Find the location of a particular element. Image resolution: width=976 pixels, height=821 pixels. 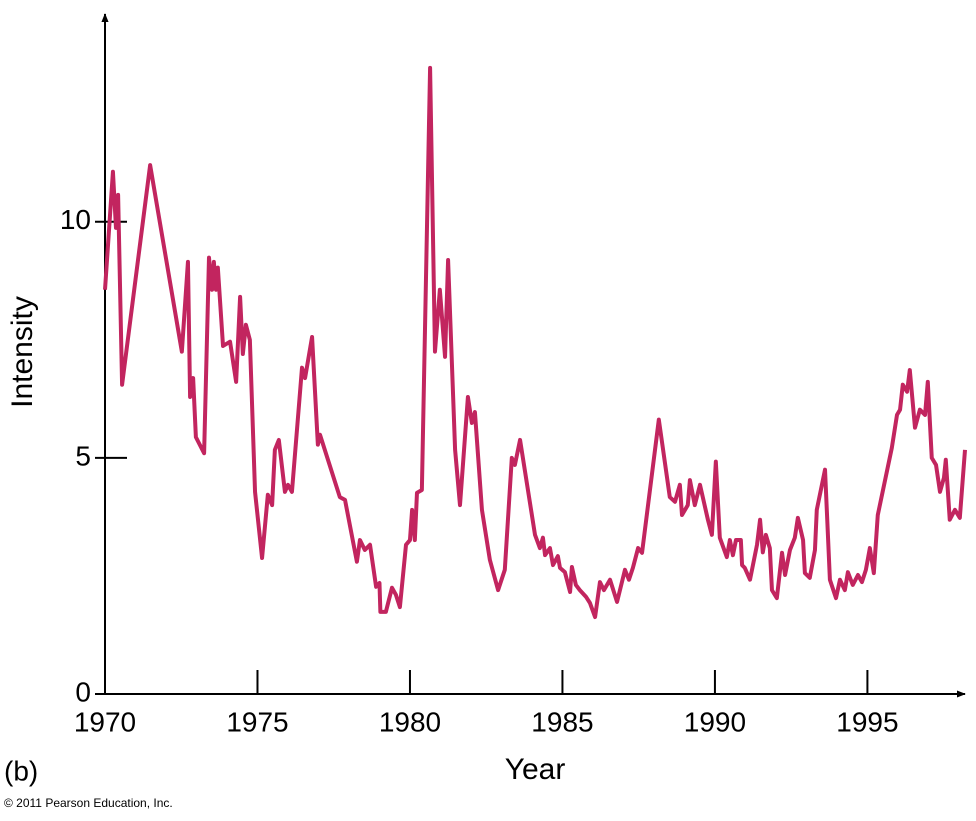

x-tick-label: 1970 is located at coordinates (105, 721).